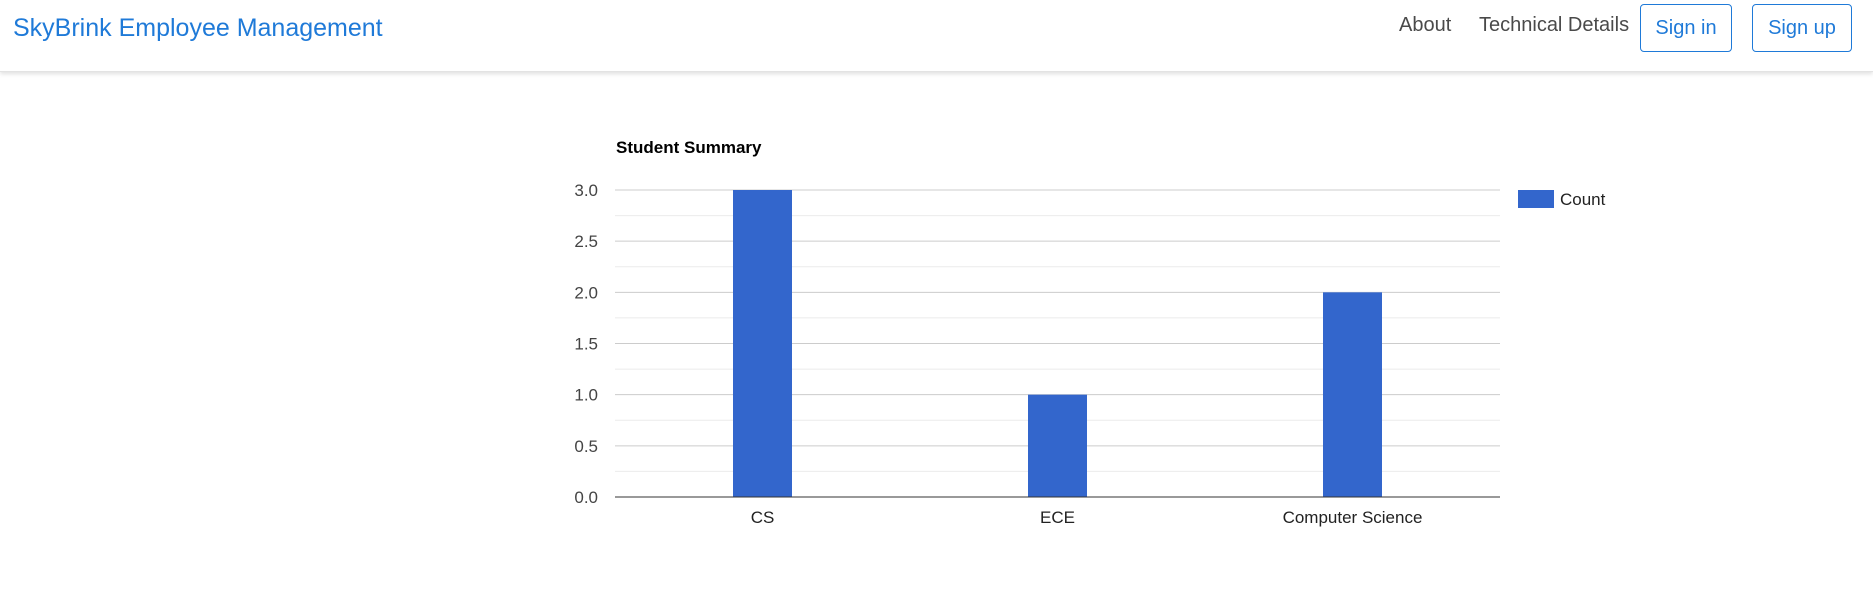 This screenshot has height=614, width=1873. I want to click on y-tick-label: 1.0, so click(586, 395).